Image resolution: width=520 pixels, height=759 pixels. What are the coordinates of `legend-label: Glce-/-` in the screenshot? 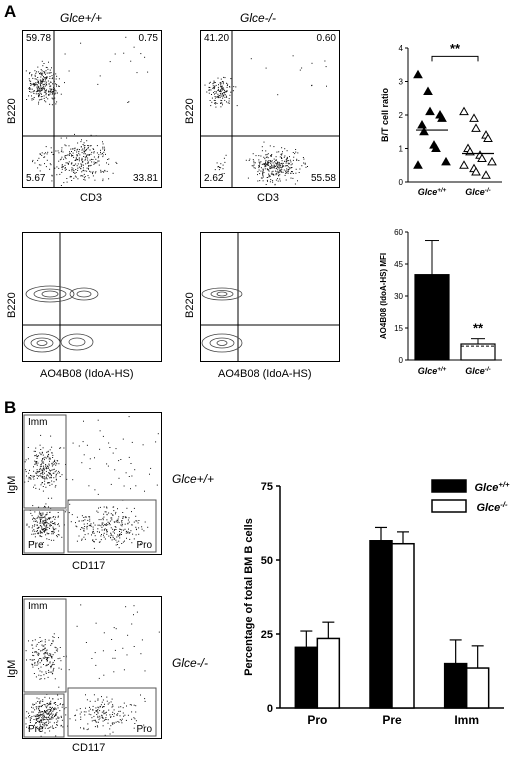 It's located at (492, 507).